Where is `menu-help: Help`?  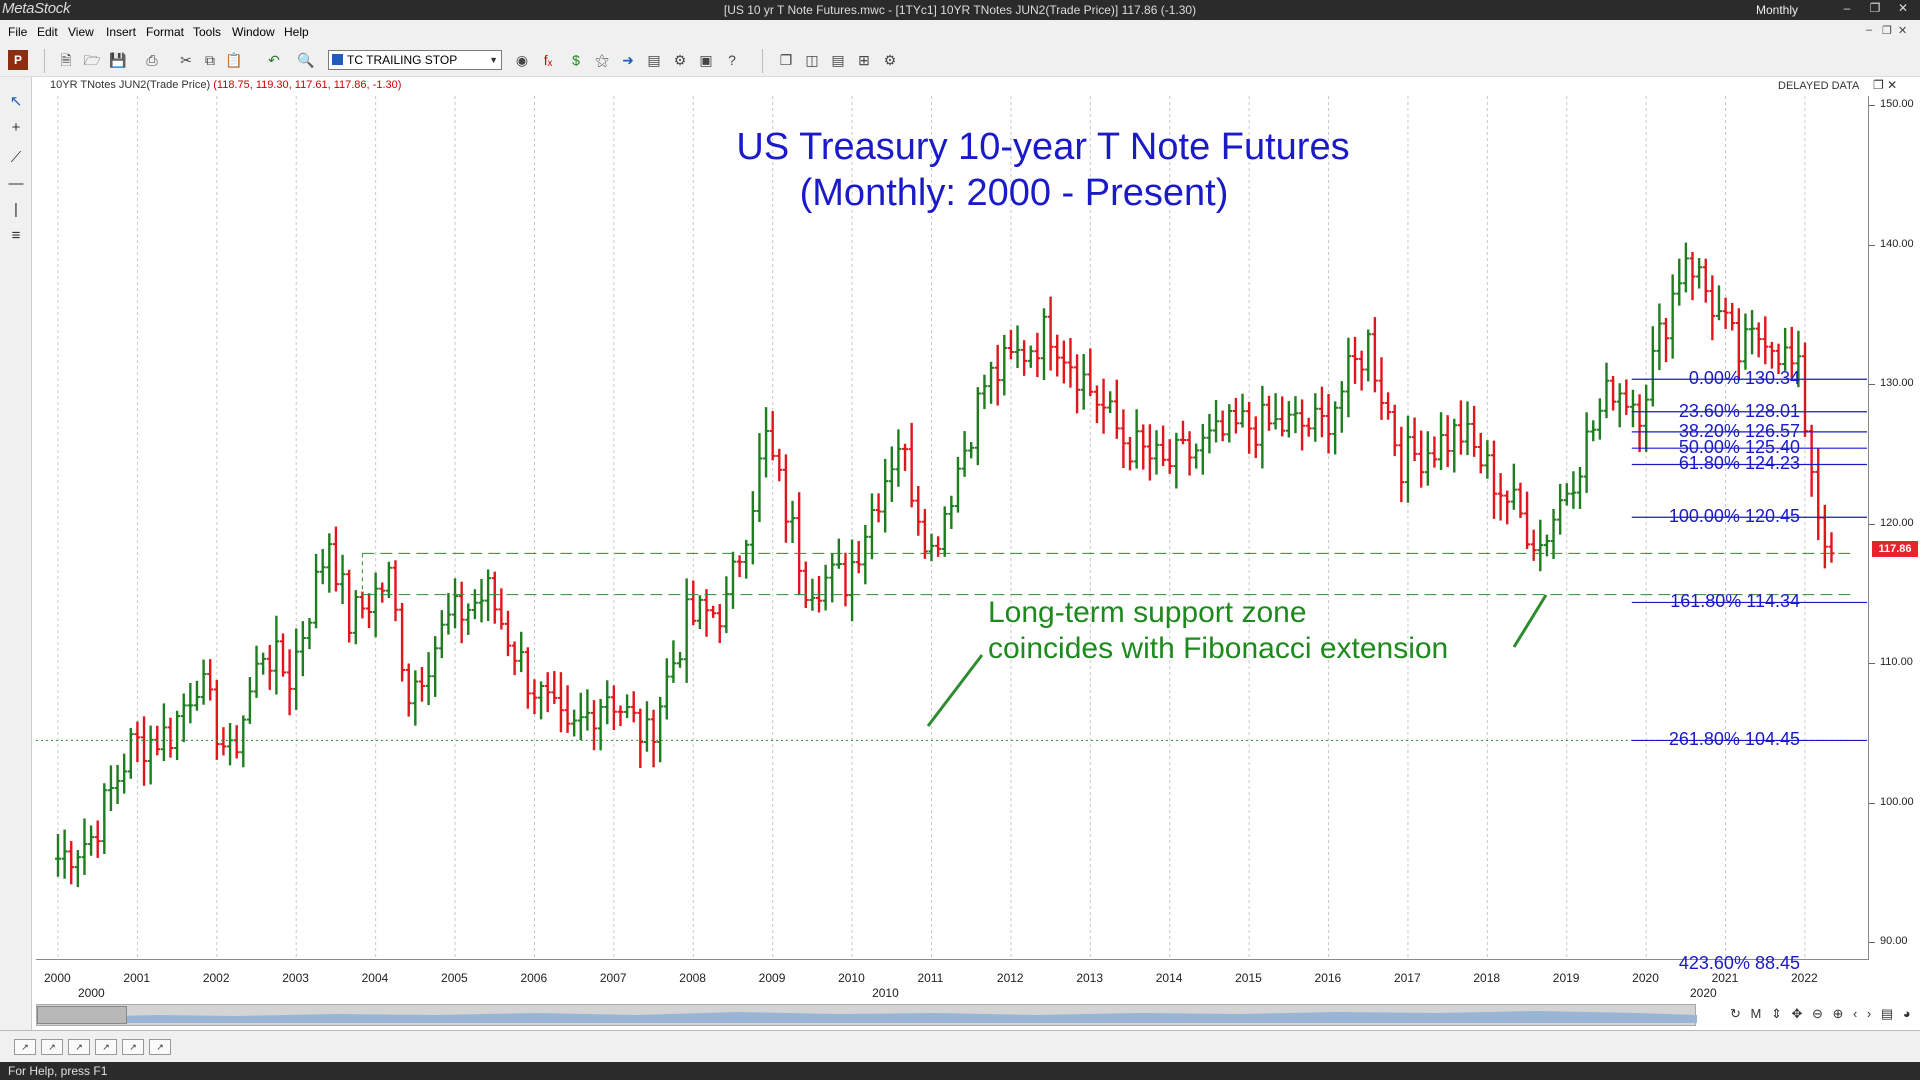 menu-help: Help is located at coordinates (296, 32).